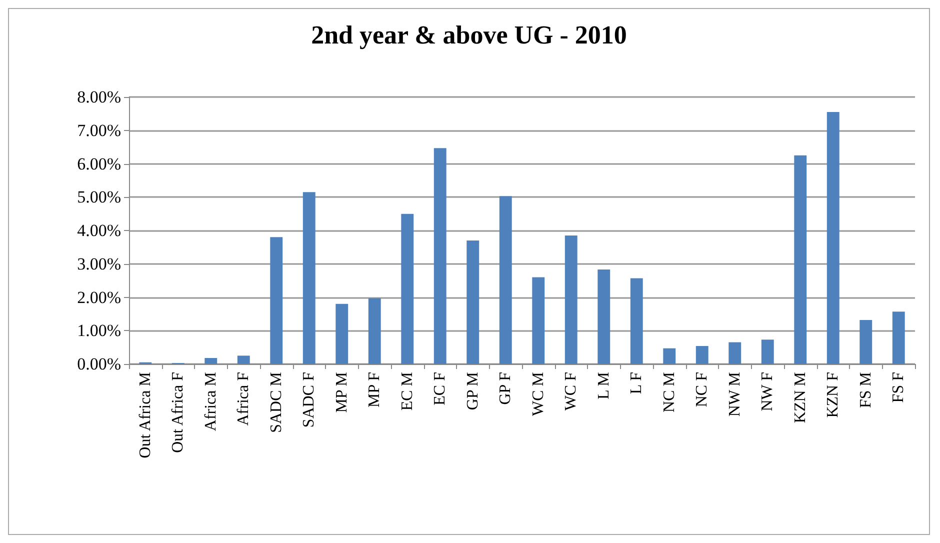 The width and height of the screenshot is (940, 543). What do you see at coordinates (99, 130) in the screenshot?
I see `y-tick-label: 7.00%` at bounding box center [99, 130].